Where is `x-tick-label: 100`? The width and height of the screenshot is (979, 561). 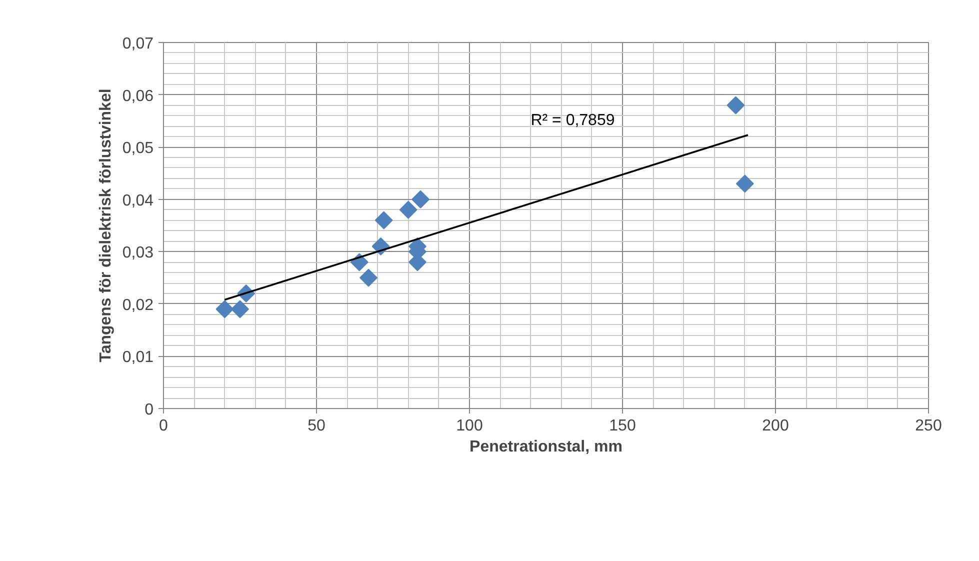
x-tick-label: 100 is located at coordinates (469, 426).